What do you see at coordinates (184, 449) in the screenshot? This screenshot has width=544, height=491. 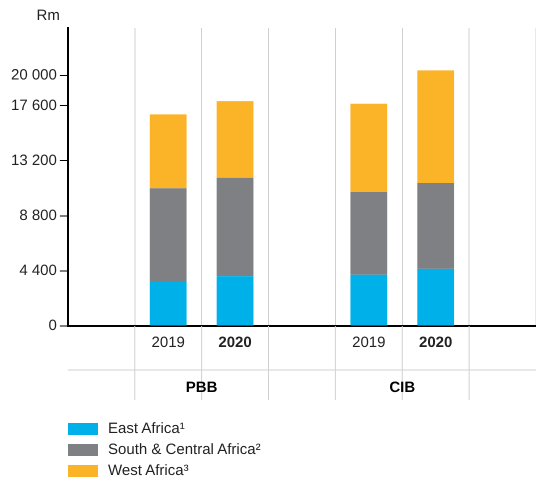 I see `legend-label: South & Central Africa²` at bounding box center [184, 449].